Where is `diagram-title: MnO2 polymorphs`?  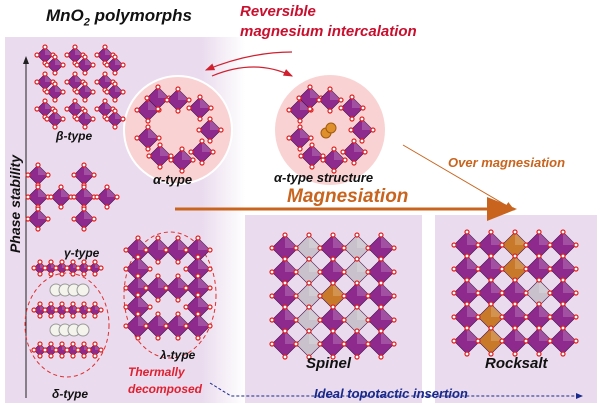 diagram-title: MnO2 polymorphs is located at coordinates (119, 17).